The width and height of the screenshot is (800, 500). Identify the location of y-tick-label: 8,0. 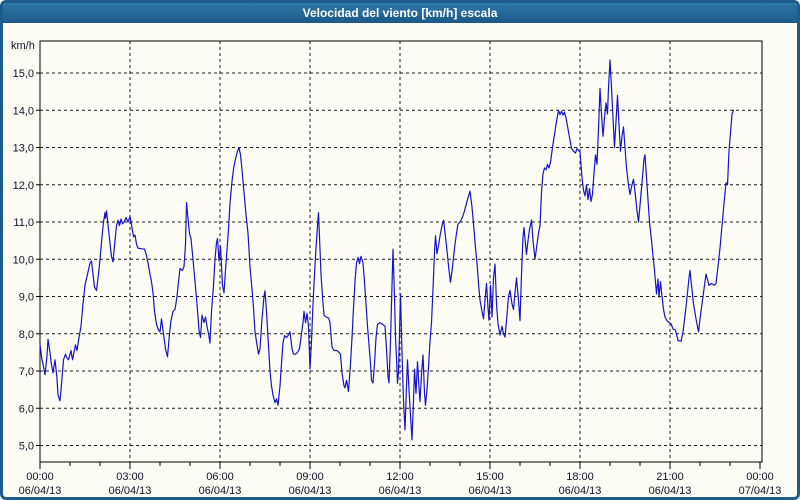
(26, 335).